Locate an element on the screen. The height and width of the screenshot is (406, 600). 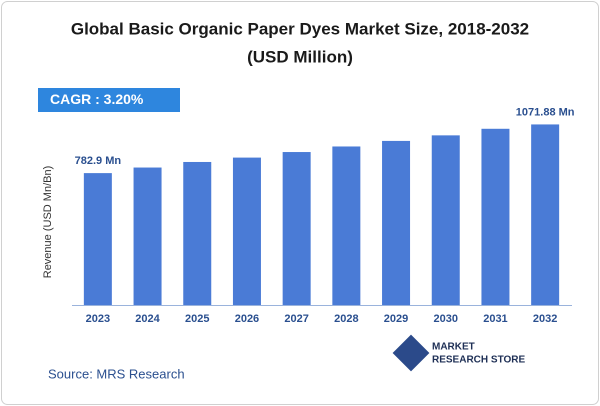
x-tick-label: 2026 is located at coordinates (247, 319).